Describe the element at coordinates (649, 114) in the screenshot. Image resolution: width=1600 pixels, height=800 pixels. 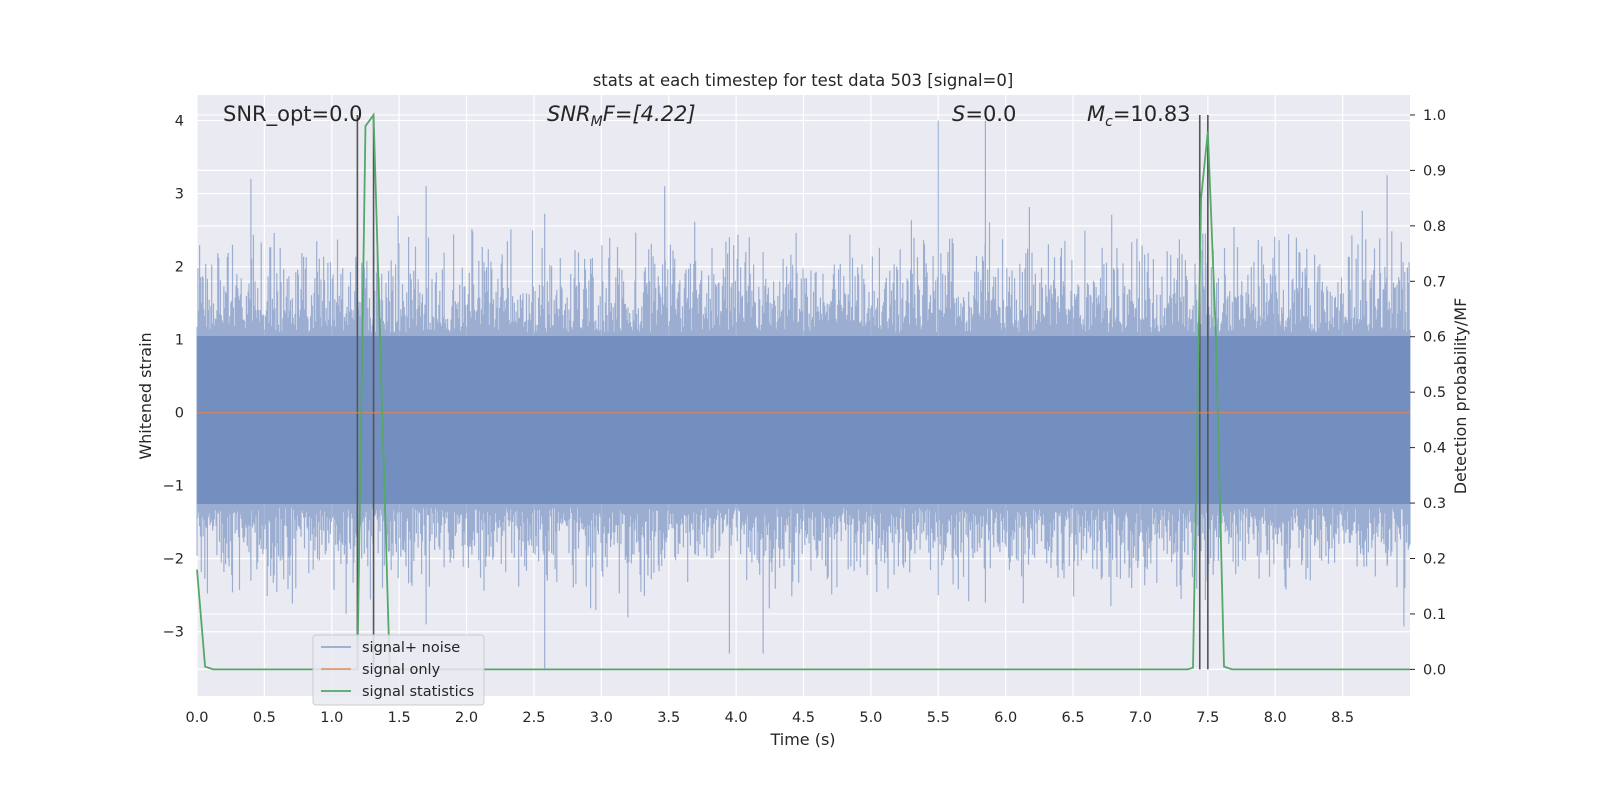
I see `snr-mf-tail: F=[4.22]` at that location.